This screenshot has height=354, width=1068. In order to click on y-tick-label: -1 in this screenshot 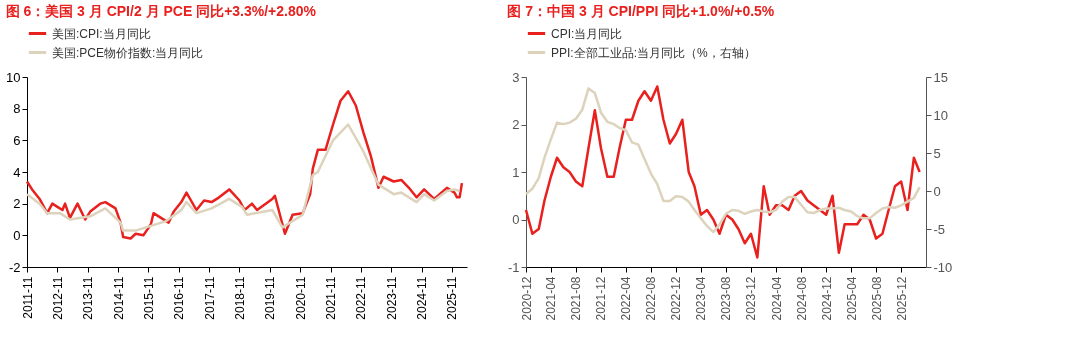, I will do `click(513, 267)`.